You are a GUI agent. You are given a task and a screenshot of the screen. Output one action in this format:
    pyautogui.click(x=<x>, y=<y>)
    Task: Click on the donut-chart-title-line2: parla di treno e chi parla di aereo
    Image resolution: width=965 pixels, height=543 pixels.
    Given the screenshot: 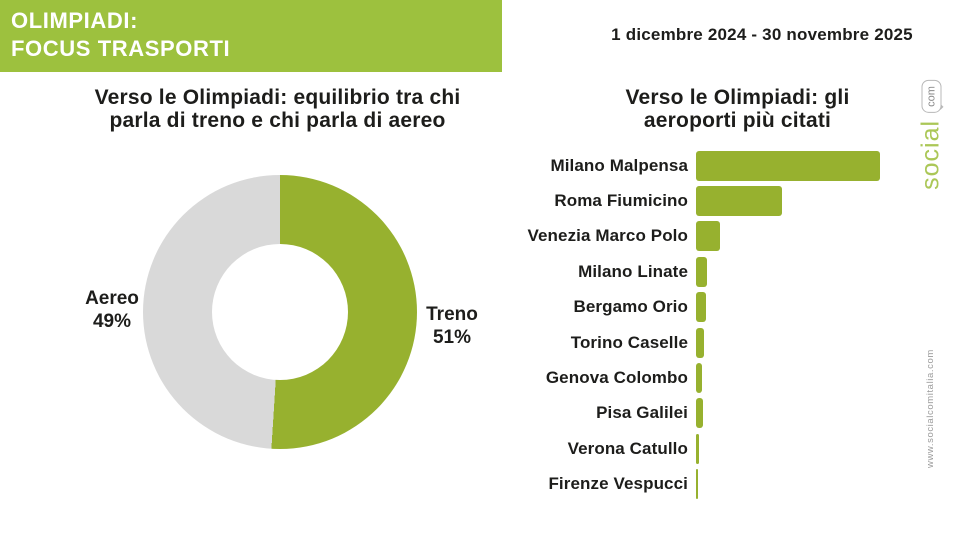 What is the action you would take?
    pyautogui.click(x=277, y=120)
    